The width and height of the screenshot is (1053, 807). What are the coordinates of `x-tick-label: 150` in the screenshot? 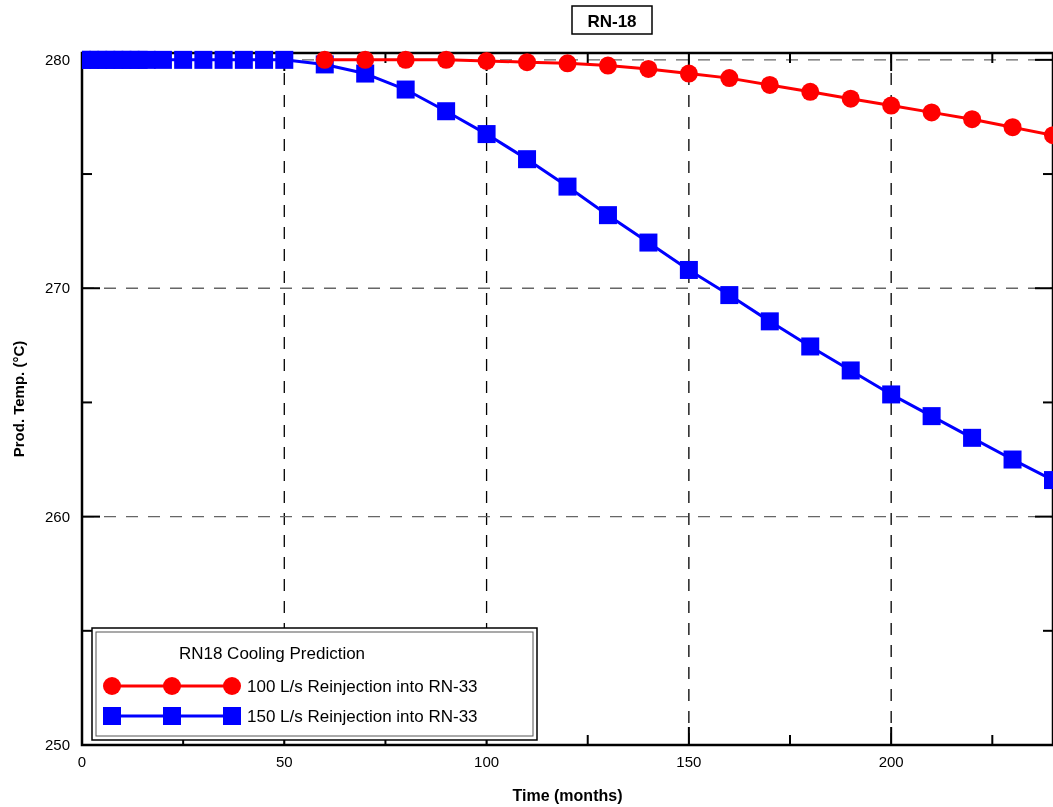 It's located at (689, 761).